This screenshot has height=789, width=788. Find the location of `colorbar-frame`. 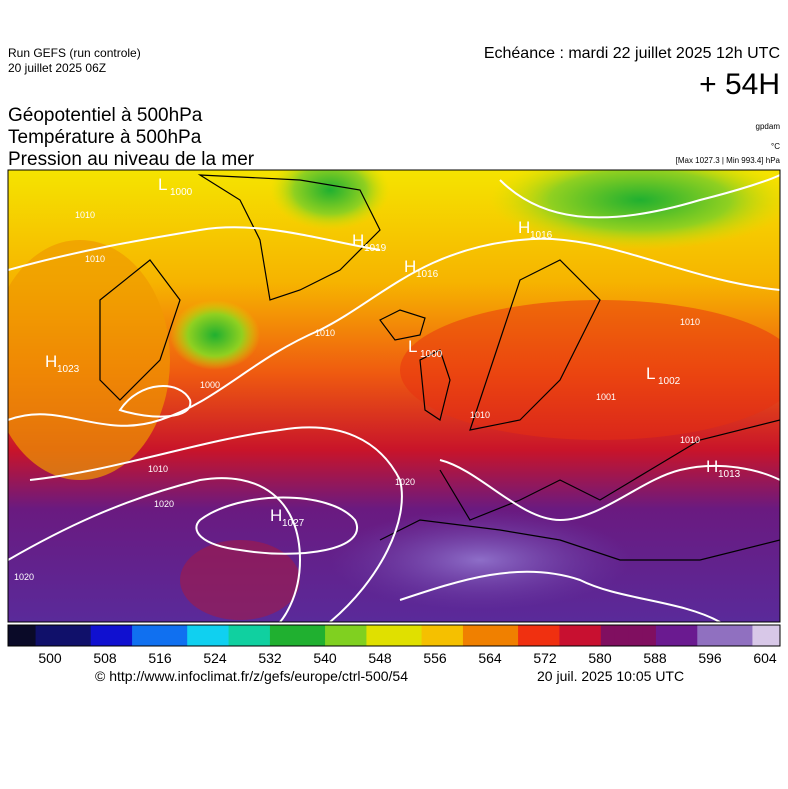

colorbar-frame is located at coordinates (394, 635).